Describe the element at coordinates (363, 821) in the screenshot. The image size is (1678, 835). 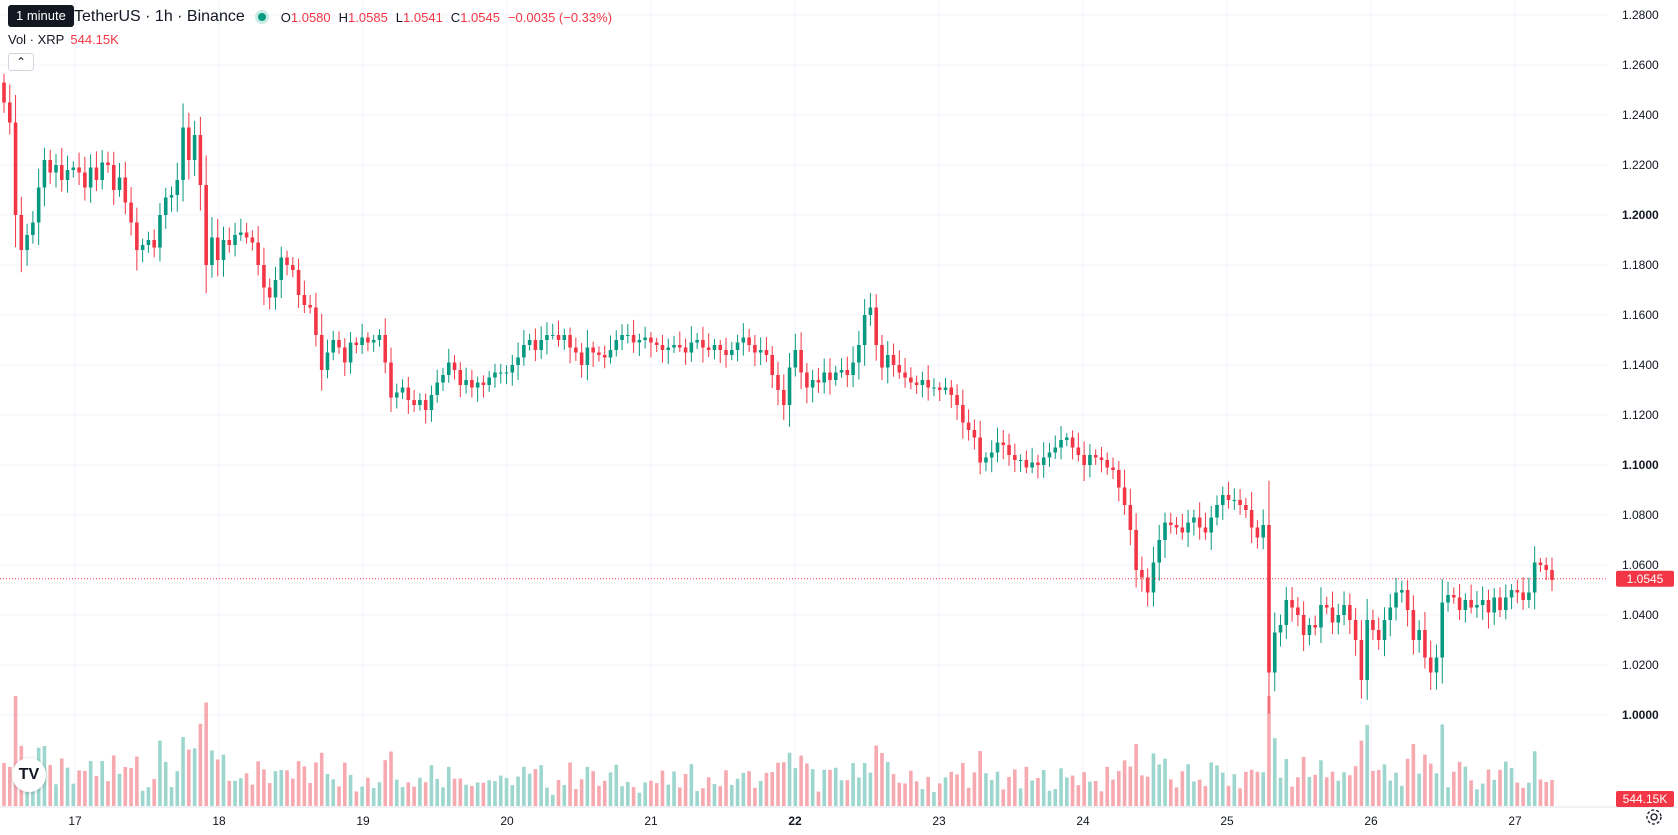
I see `time-tick-label: 19` at that location.